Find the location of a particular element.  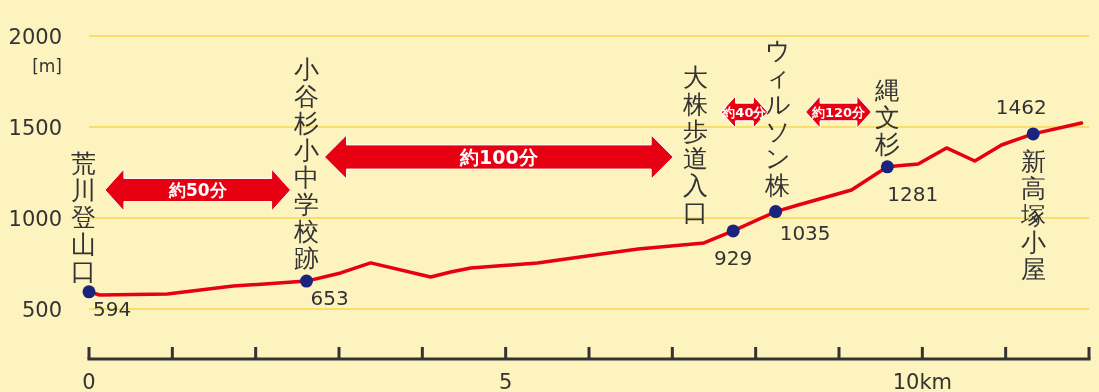

annotation: 荒川登山口 is located at coordinates (83, 217).